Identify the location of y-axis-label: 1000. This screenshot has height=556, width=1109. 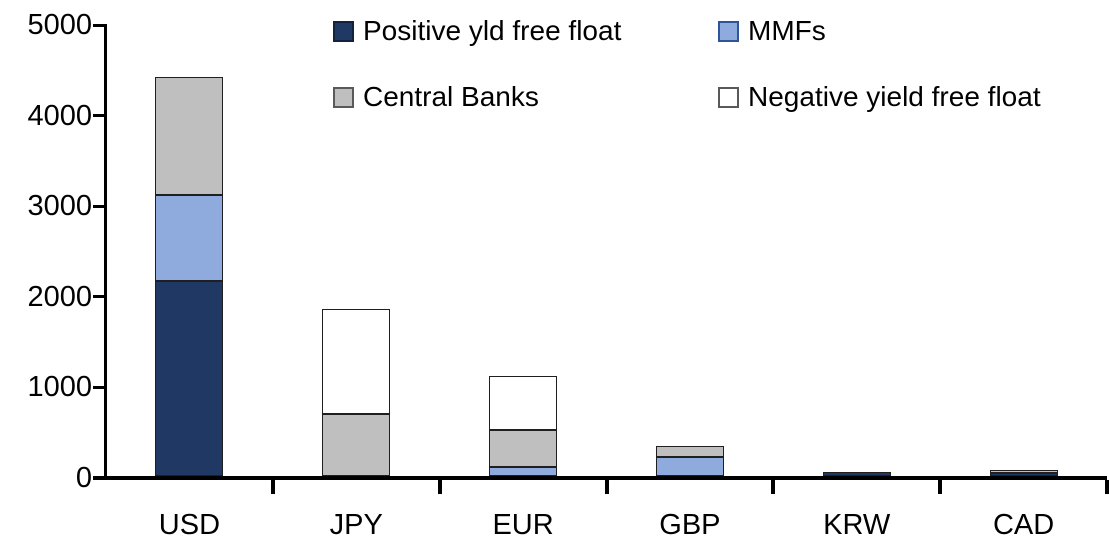
(59, 387).